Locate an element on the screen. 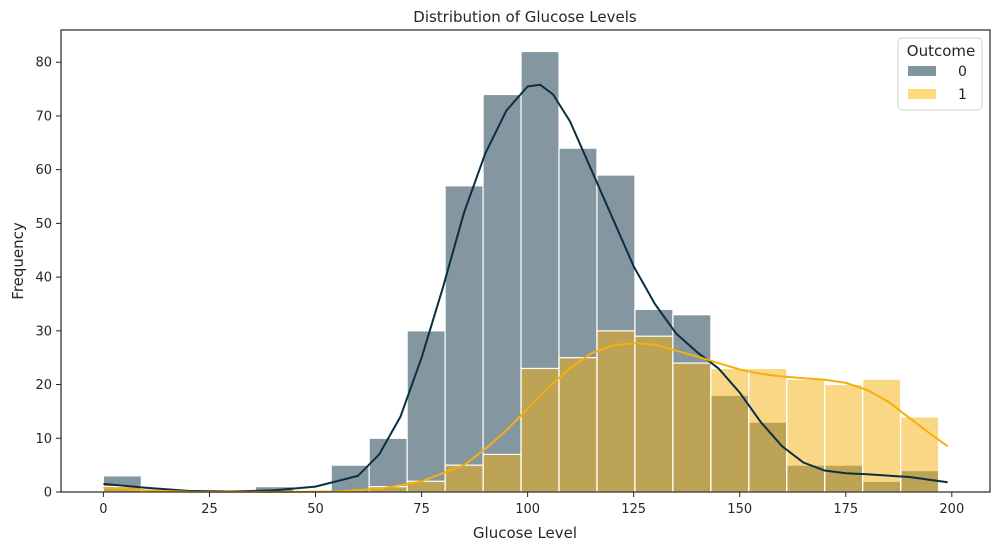 This screenshot has width=1000, height=550. legend-entry-0: 0 is located at coordinates (962, 72).